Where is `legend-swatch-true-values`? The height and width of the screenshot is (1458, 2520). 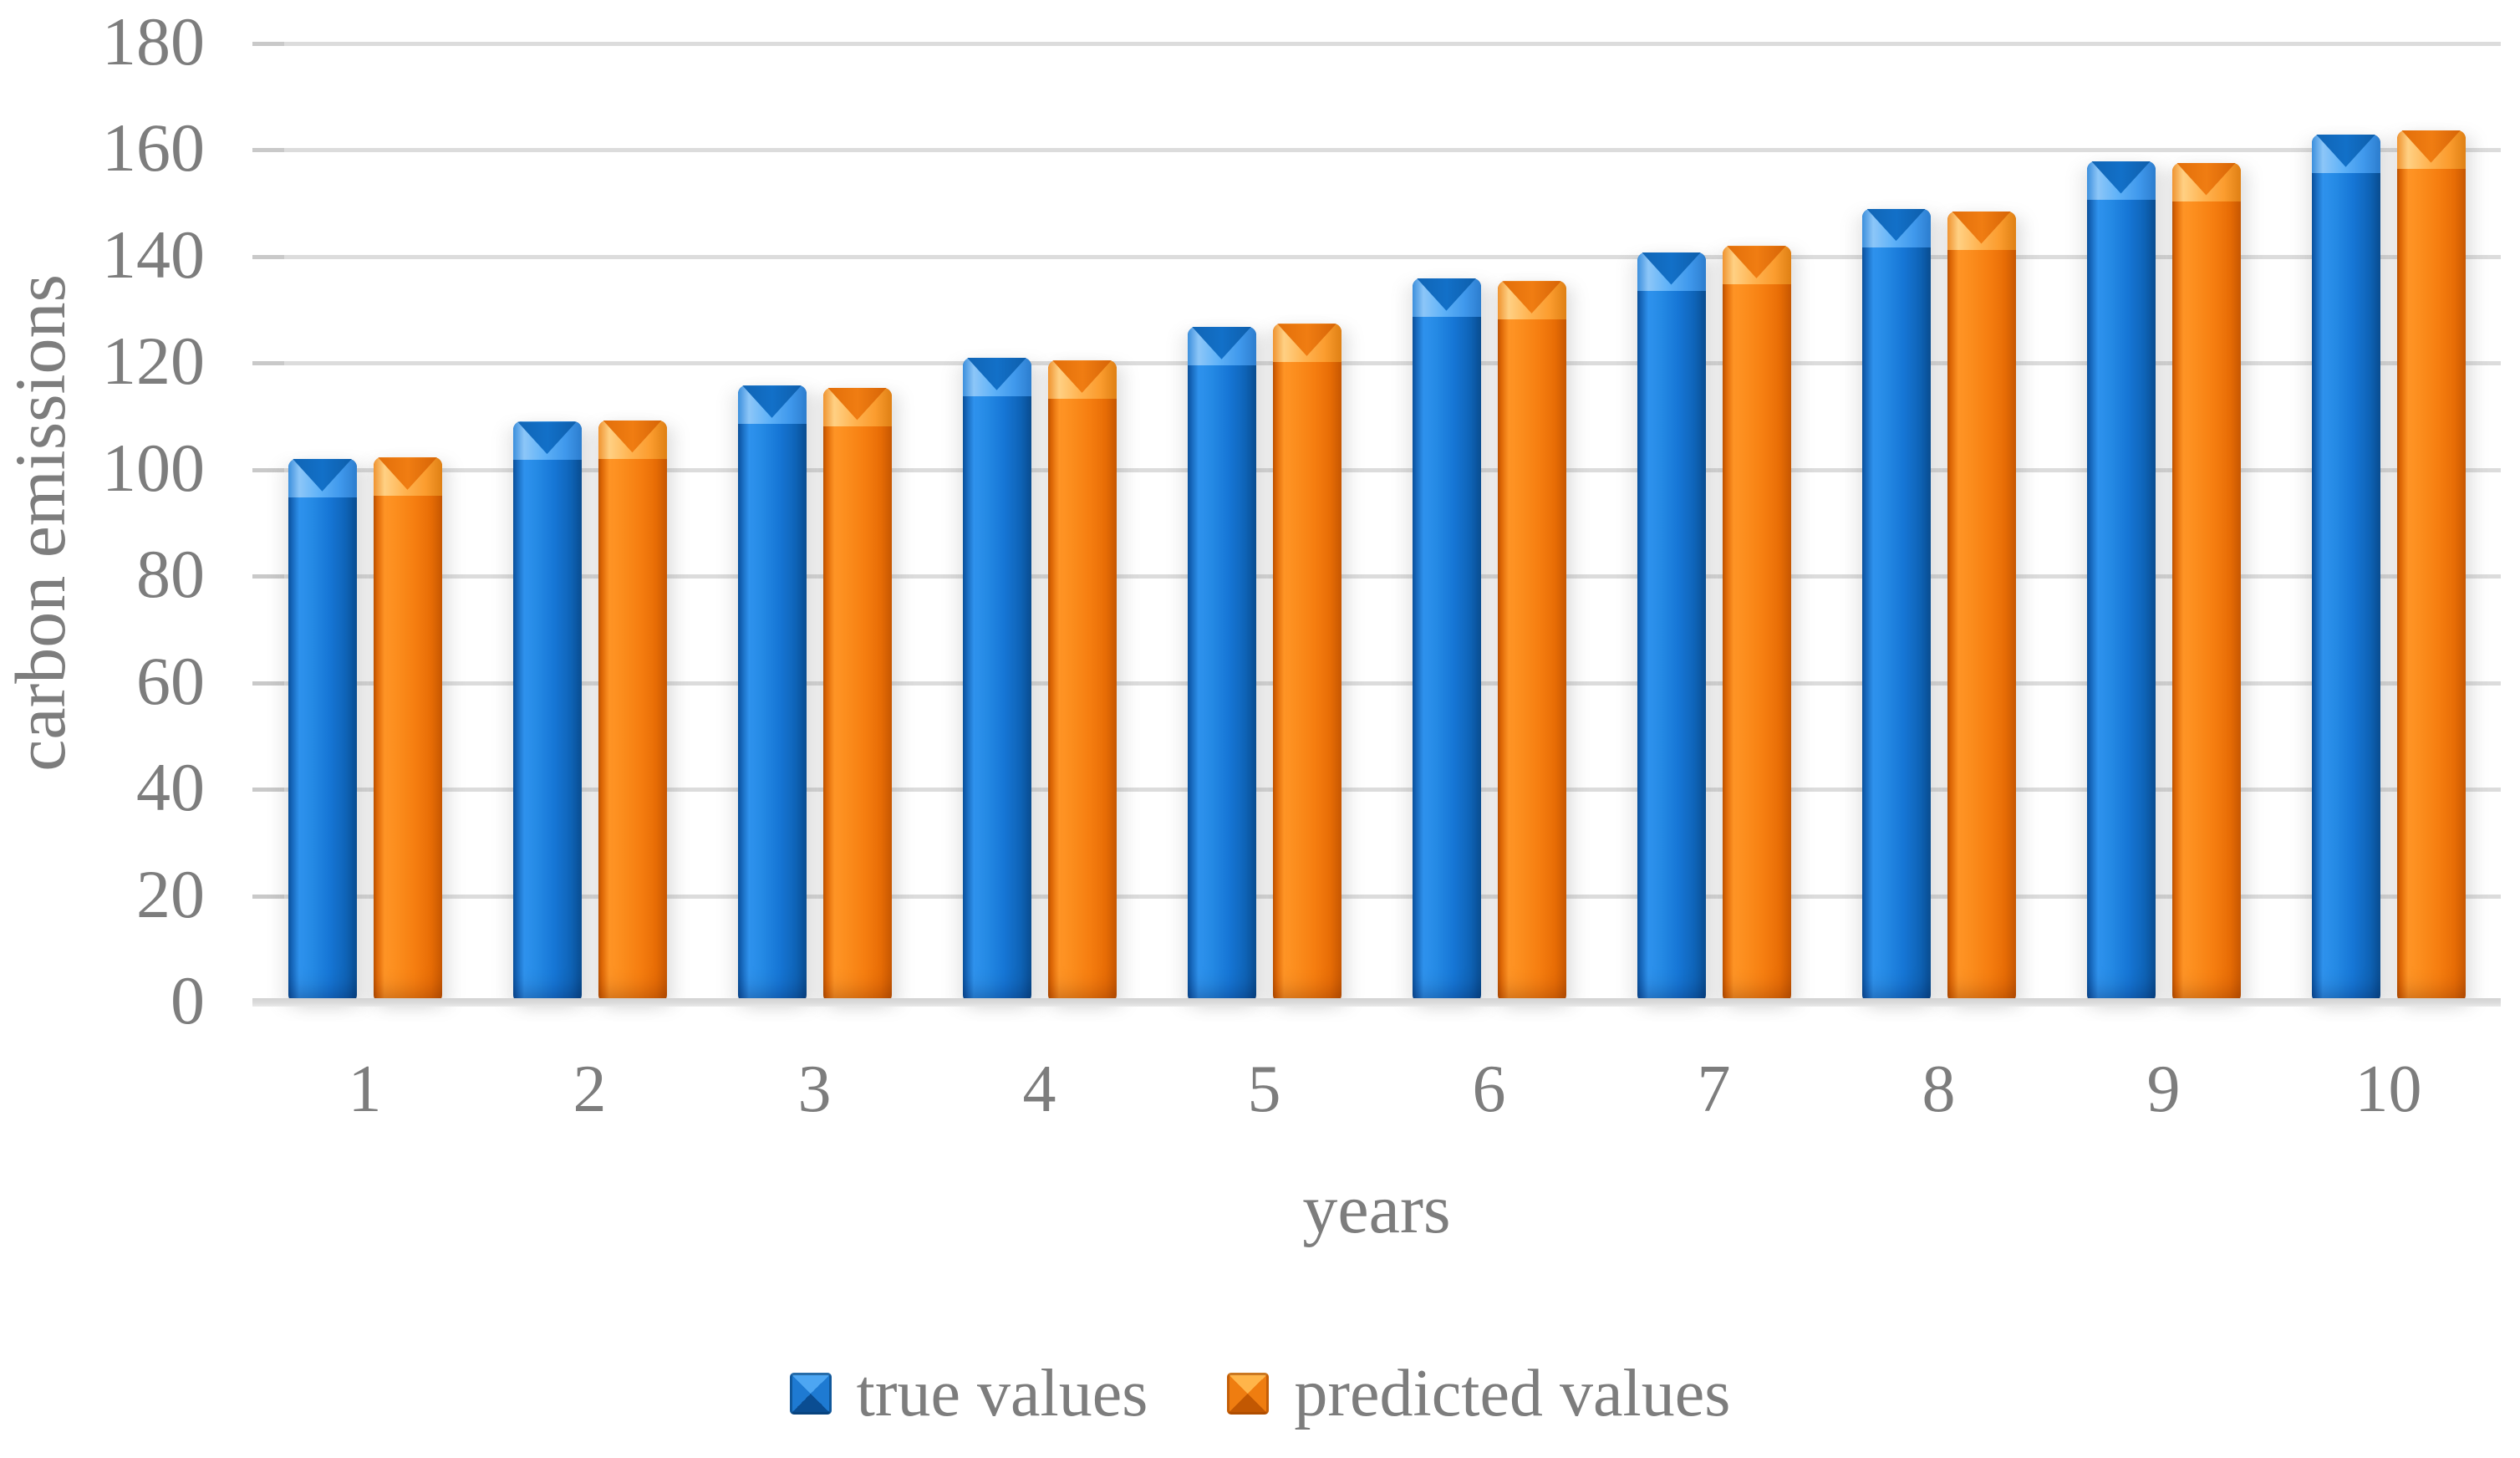 legend-swatch-true-values is located at coordinates (810, 1394).